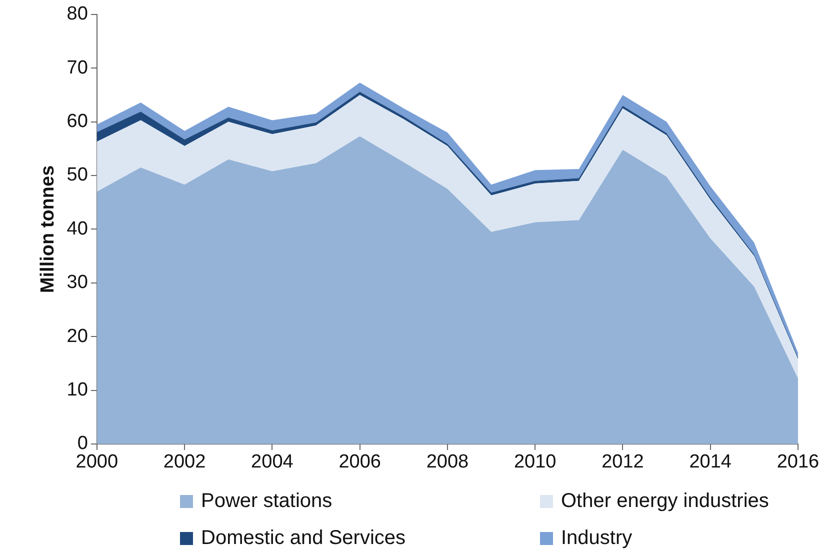 This screenshot has width=826, height=554. I want to click on x-tick-label: 2000, so click(97, 462).